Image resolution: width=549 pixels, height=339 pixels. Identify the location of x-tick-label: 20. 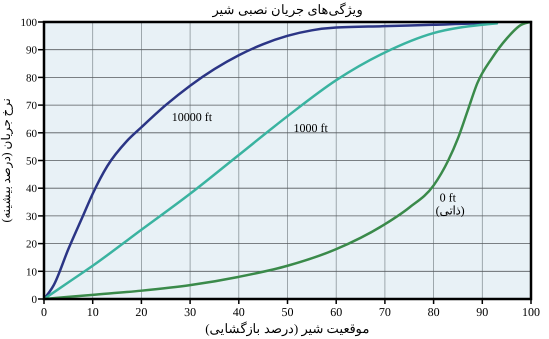
(141, 312).